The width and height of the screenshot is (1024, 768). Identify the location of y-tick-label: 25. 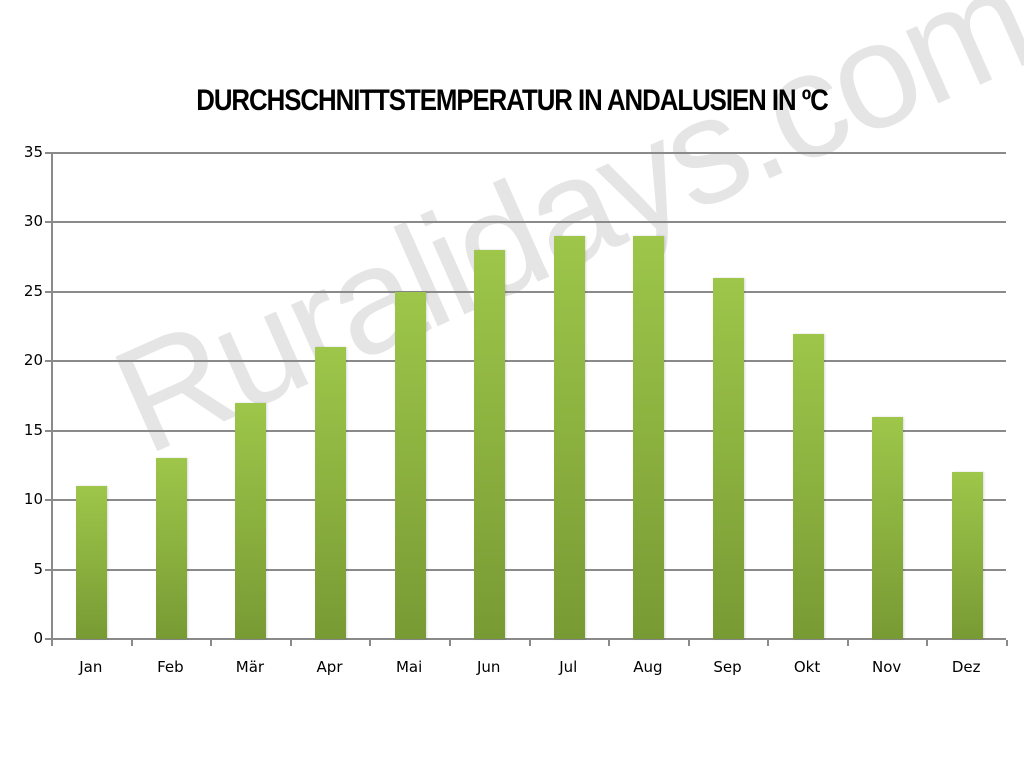
(33, 290).